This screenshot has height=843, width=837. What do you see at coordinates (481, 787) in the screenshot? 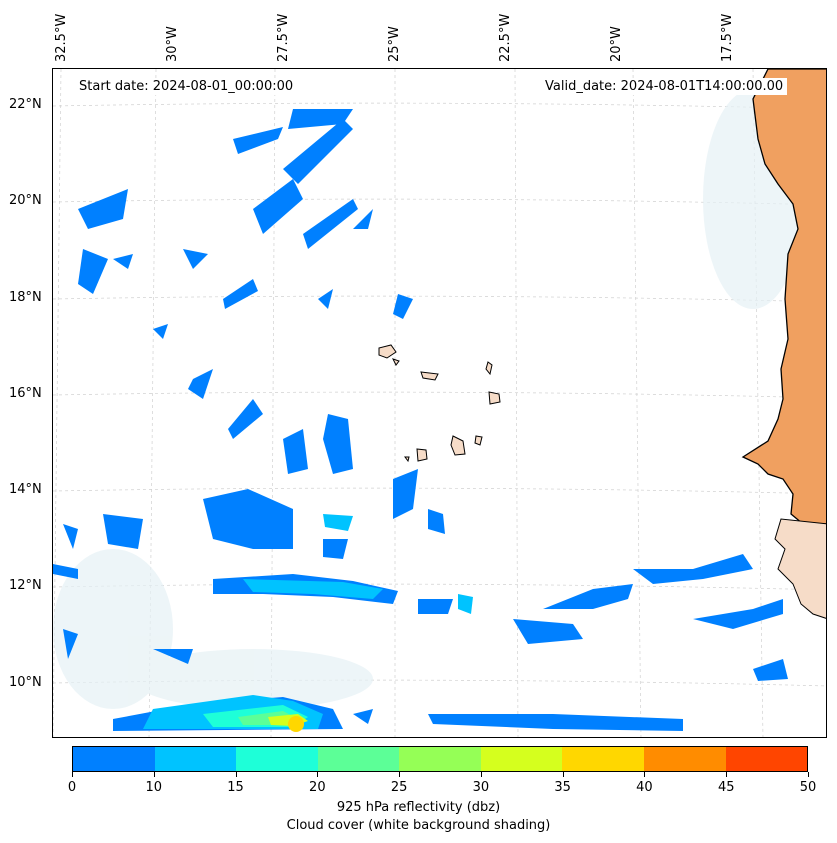
I see `colorbar-tick-label: 30` at bounding box center [481, 787].